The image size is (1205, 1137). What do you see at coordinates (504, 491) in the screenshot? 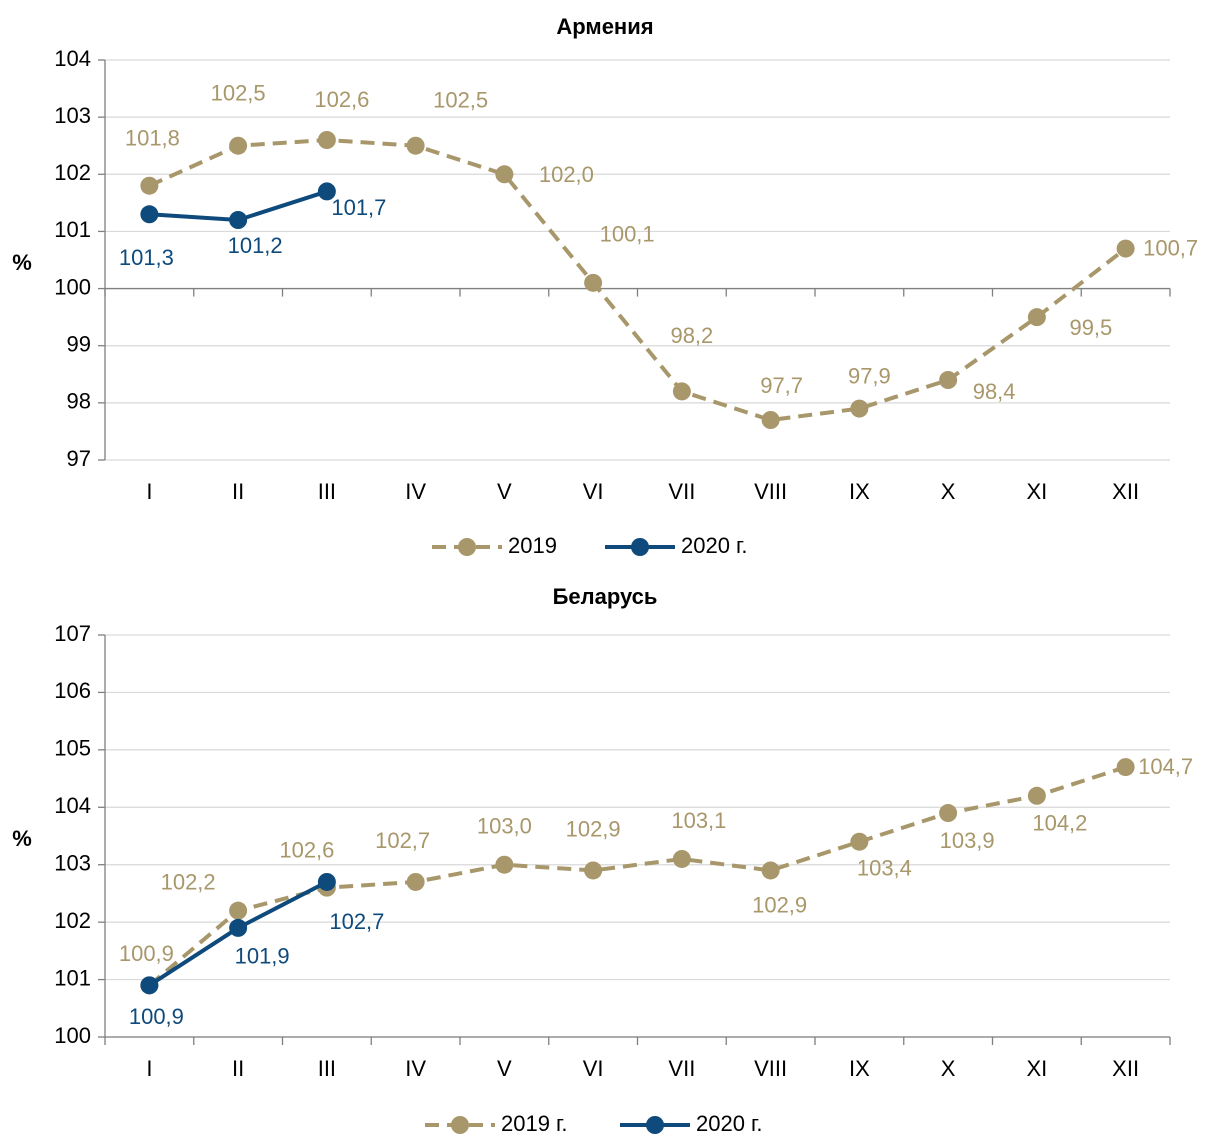
I see `x-tick-label: V` at bounding box center [504, 491].